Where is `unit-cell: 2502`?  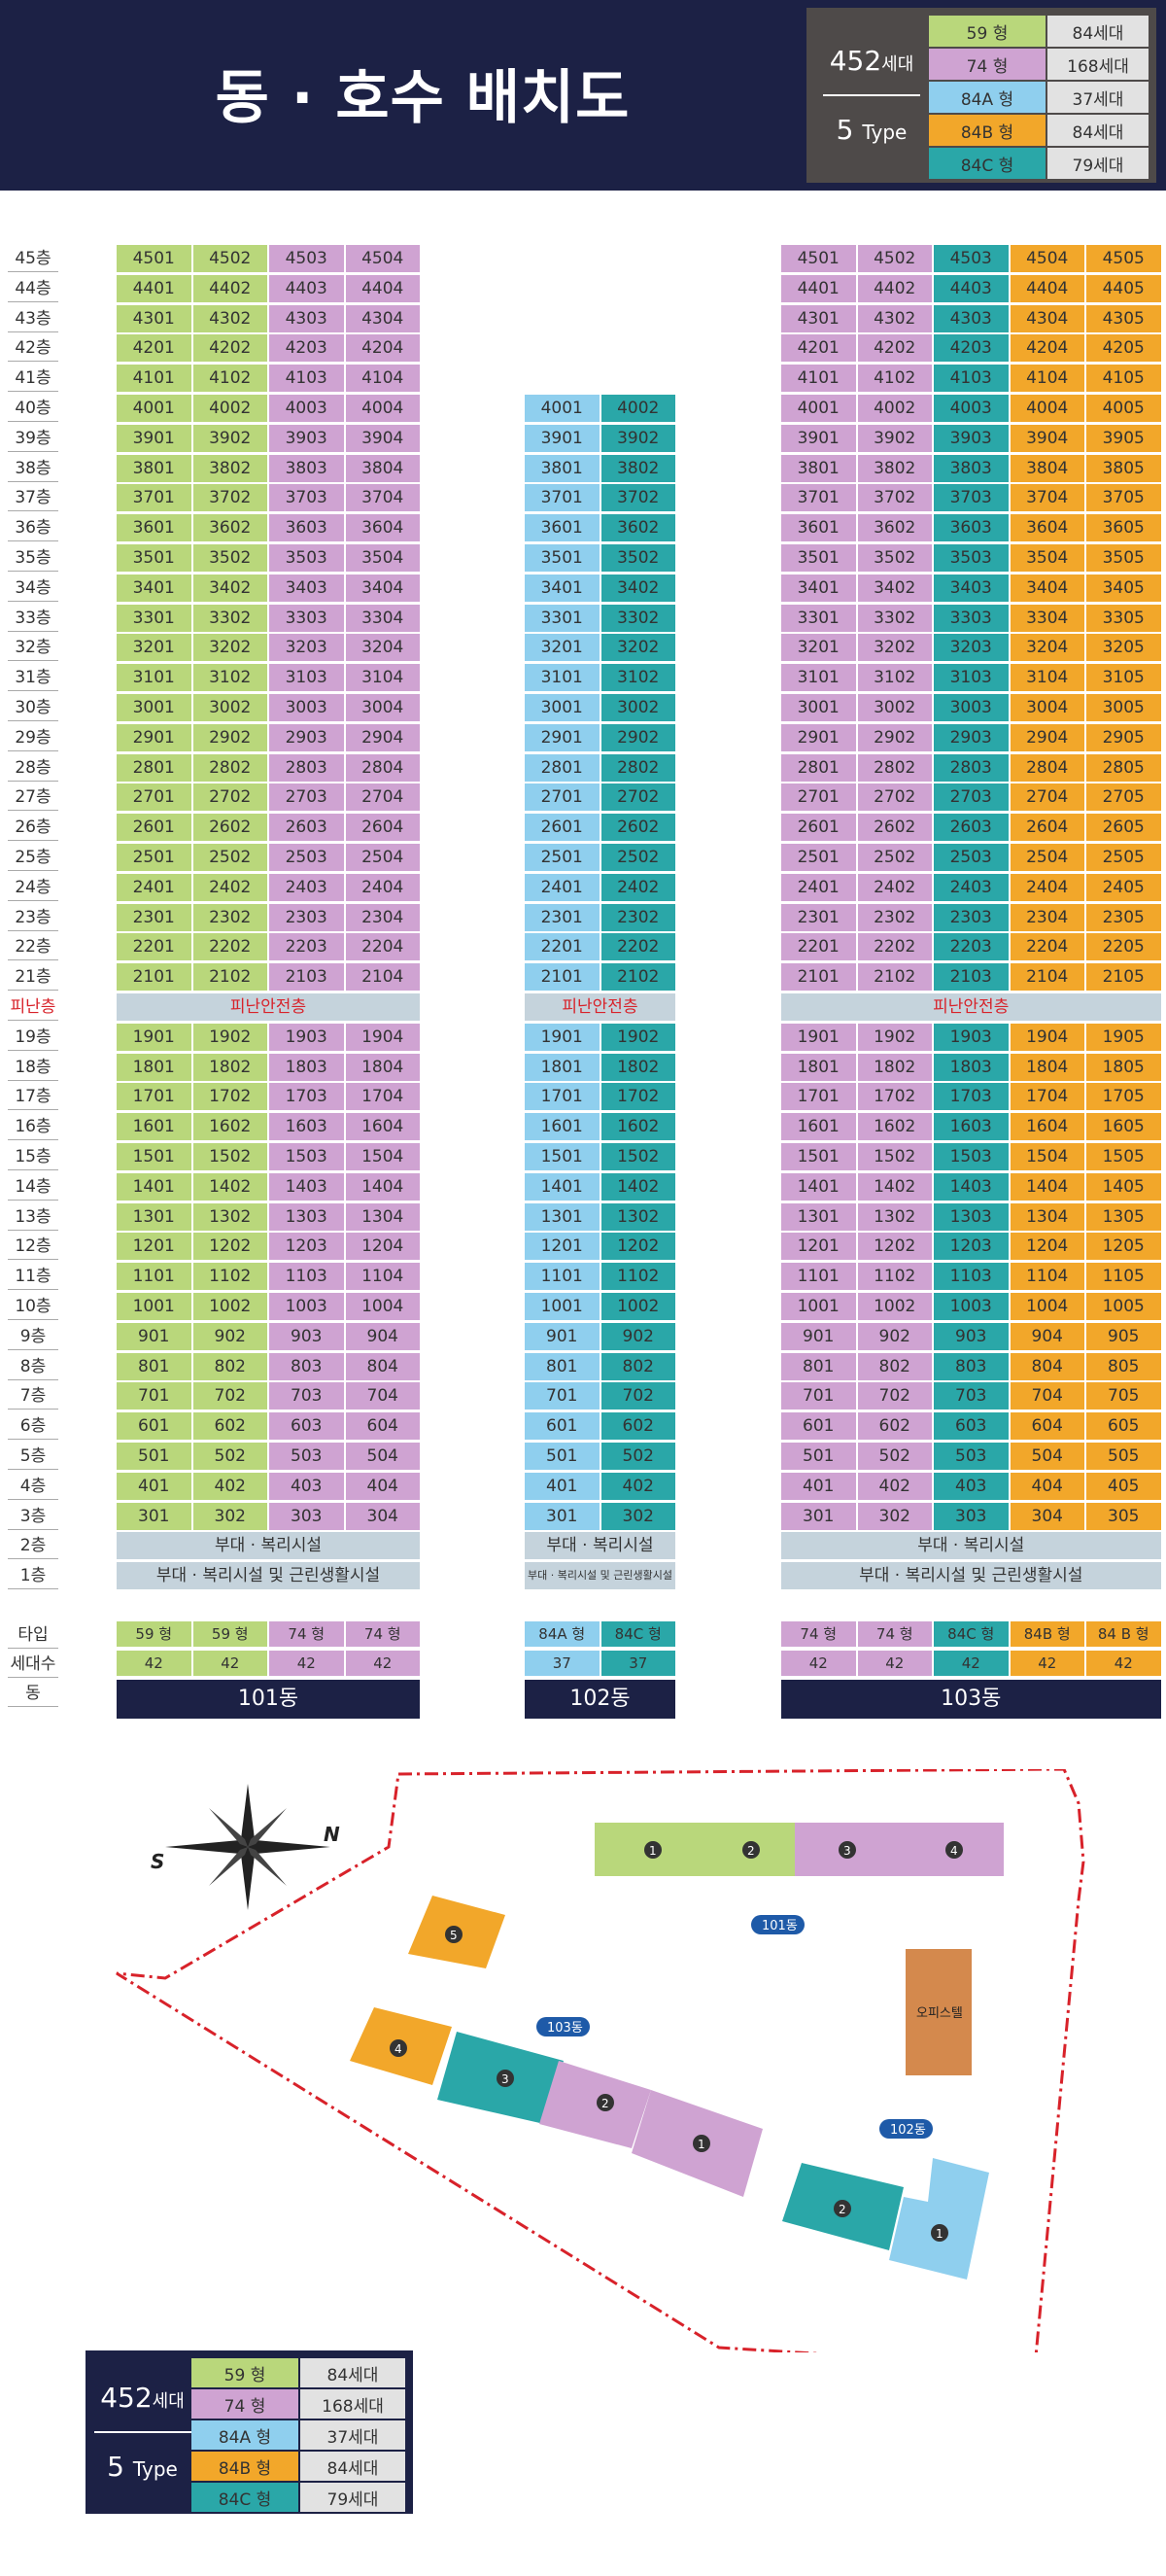 unit-cell: 2502 is located at coordinates (894, 857).